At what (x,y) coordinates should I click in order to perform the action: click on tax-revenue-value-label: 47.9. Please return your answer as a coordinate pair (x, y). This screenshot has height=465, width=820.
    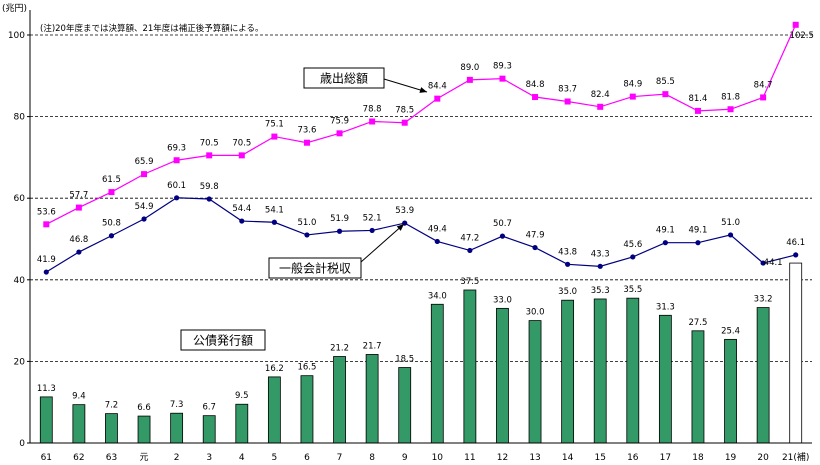
    Looking at the image, I should click on (535, 236).